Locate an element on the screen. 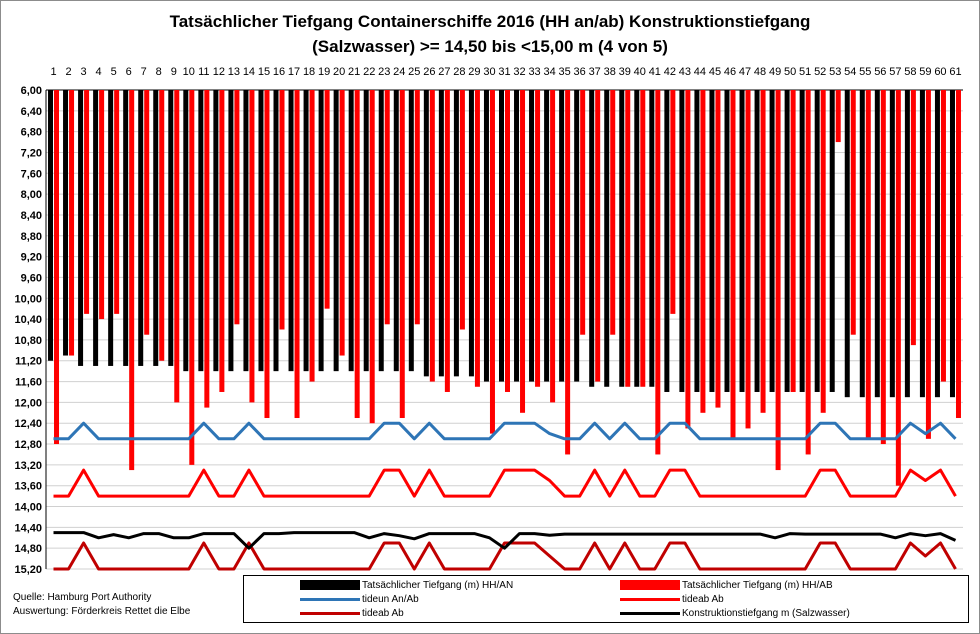 This screenshot has height=634, width=980. legend-item-an-bar: Tatsächlicher Tiefgang (m) HH/AN is located at coordinates (406, 585).